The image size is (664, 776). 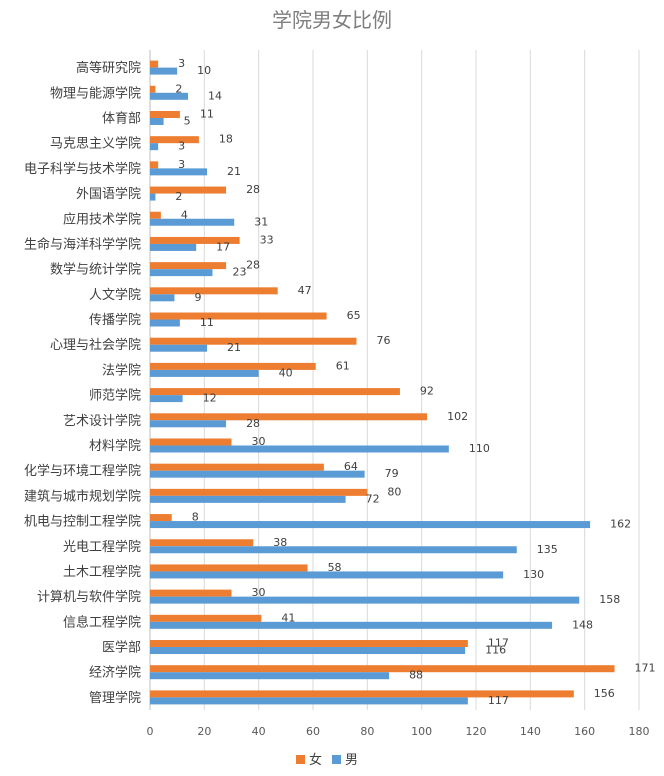 What do you see at coordinates (102, 547) in the screenshot?
I see `category-label: 光电工程学院` at bounding box center [102, 547].